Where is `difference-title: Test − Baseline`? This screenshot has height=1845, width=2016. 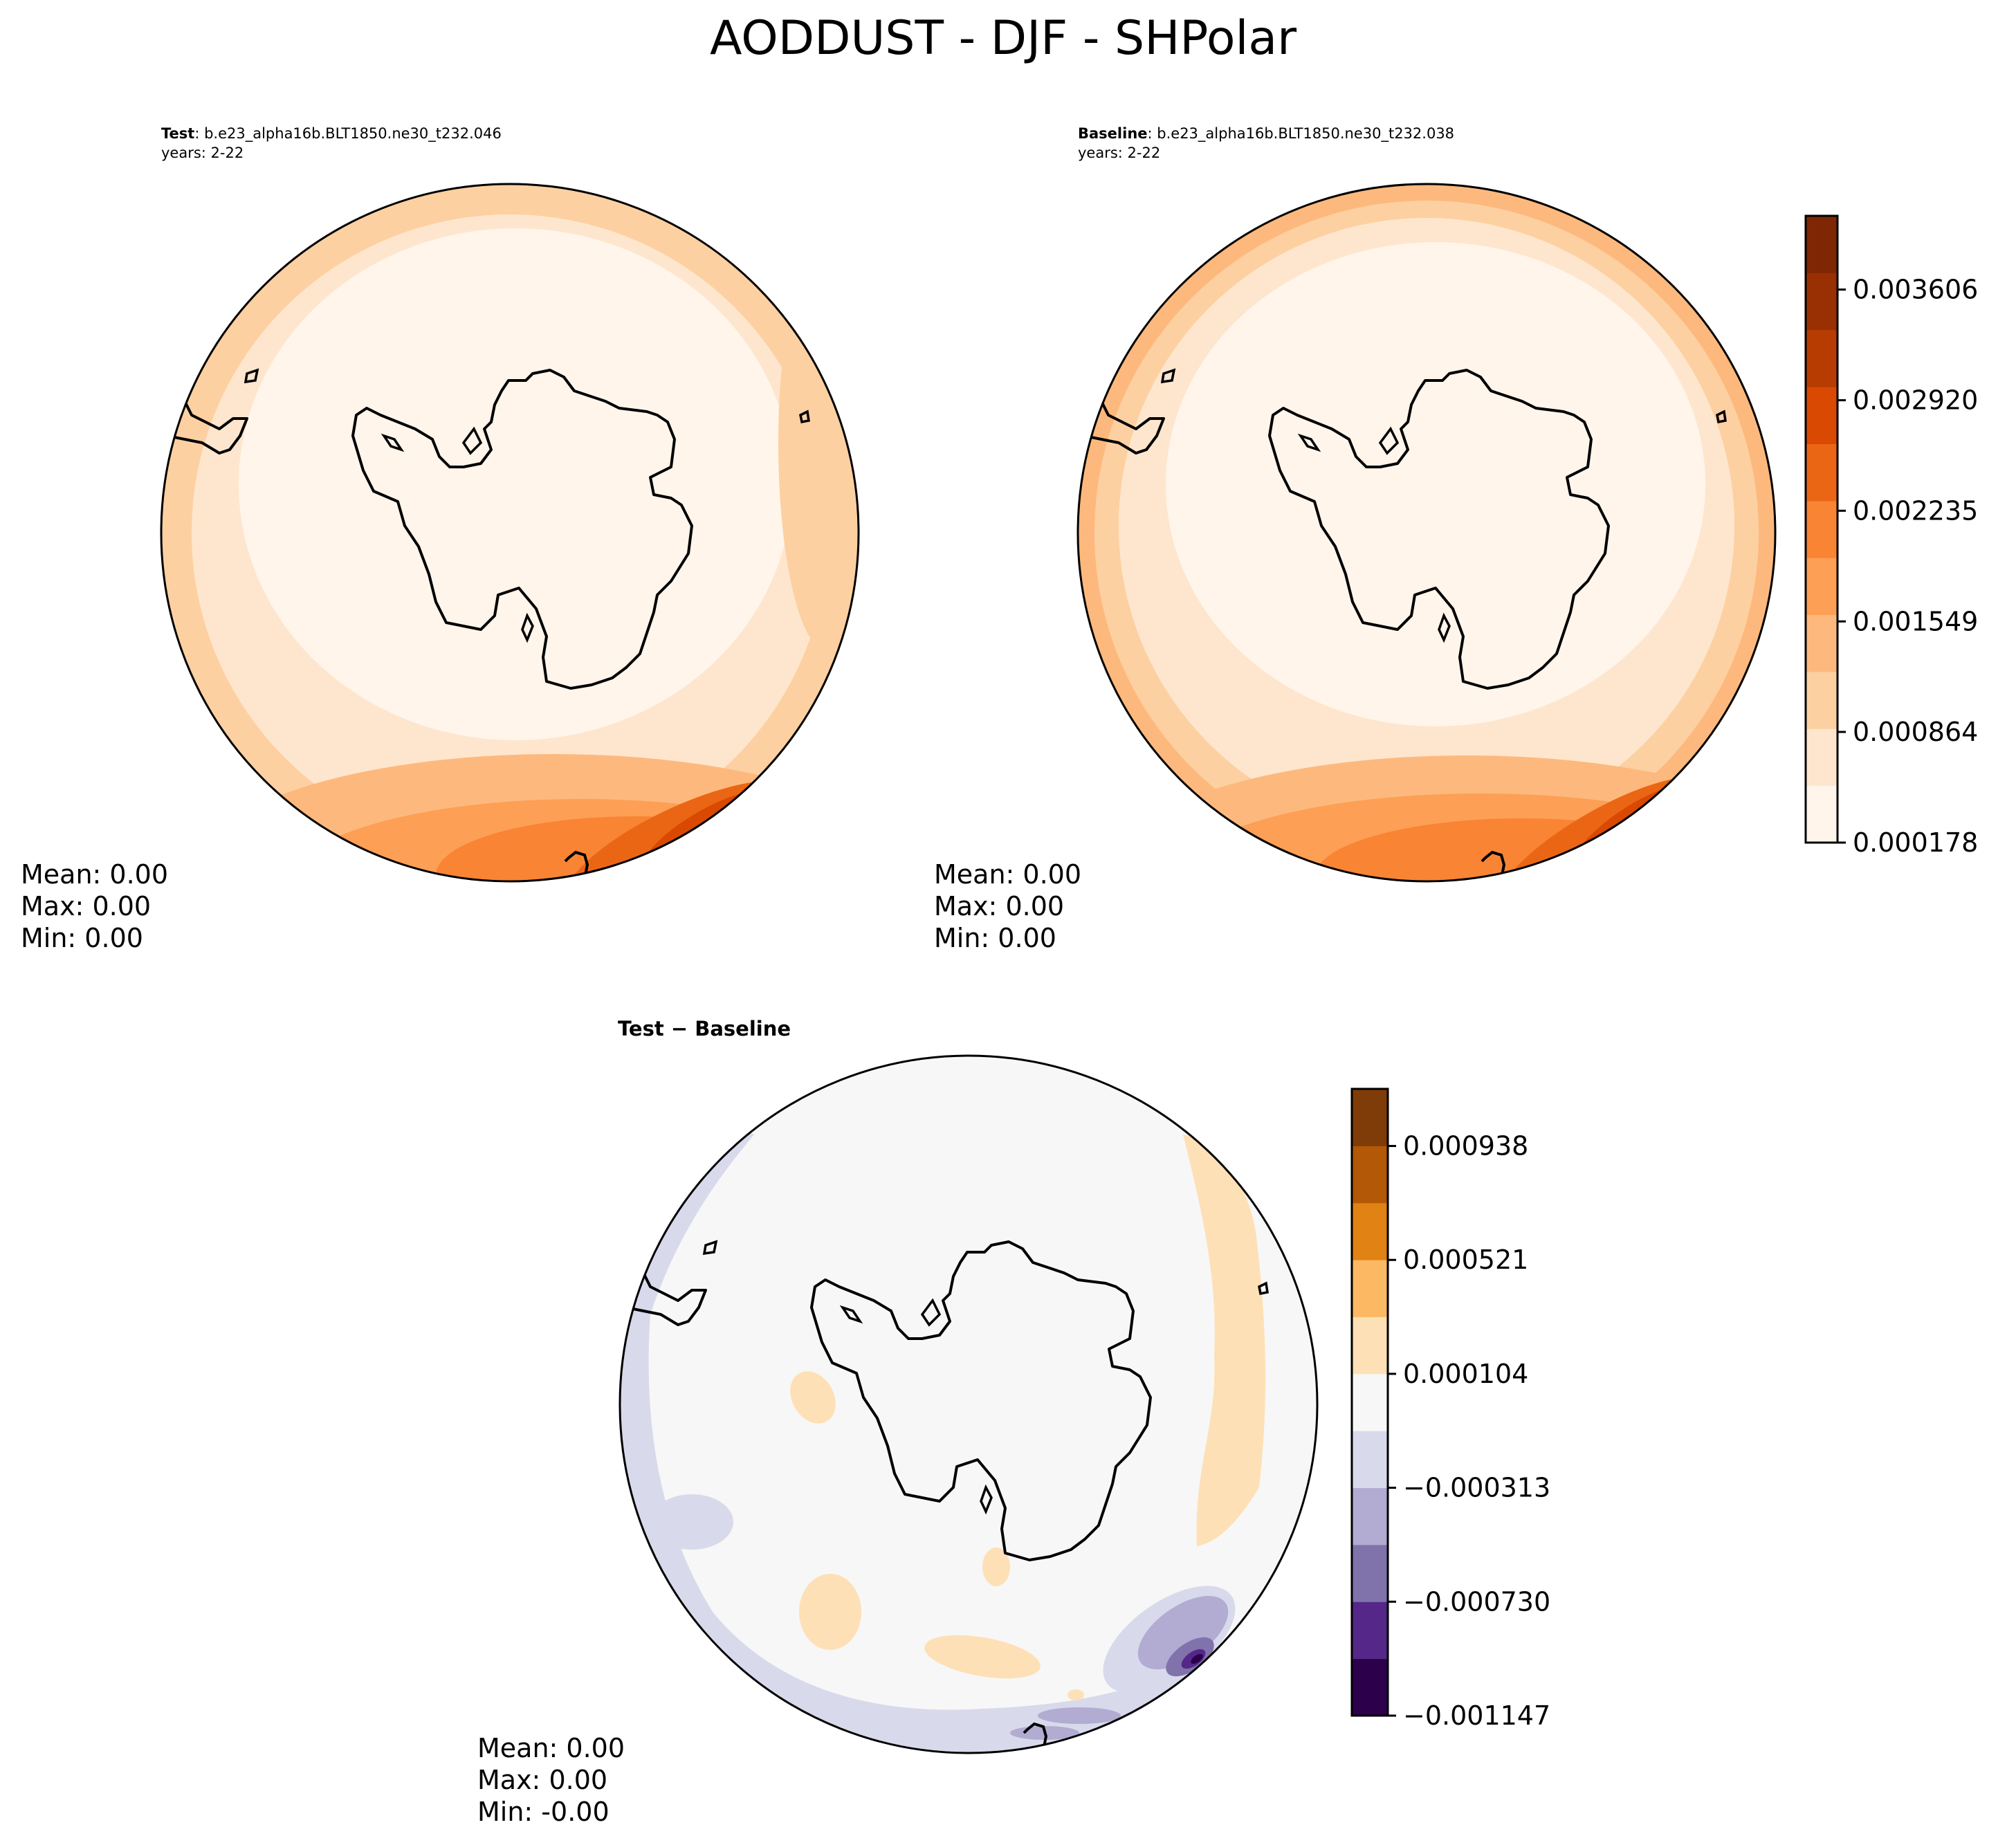
difference-title: Test − Baseline is located at coordinates (705, 1028).